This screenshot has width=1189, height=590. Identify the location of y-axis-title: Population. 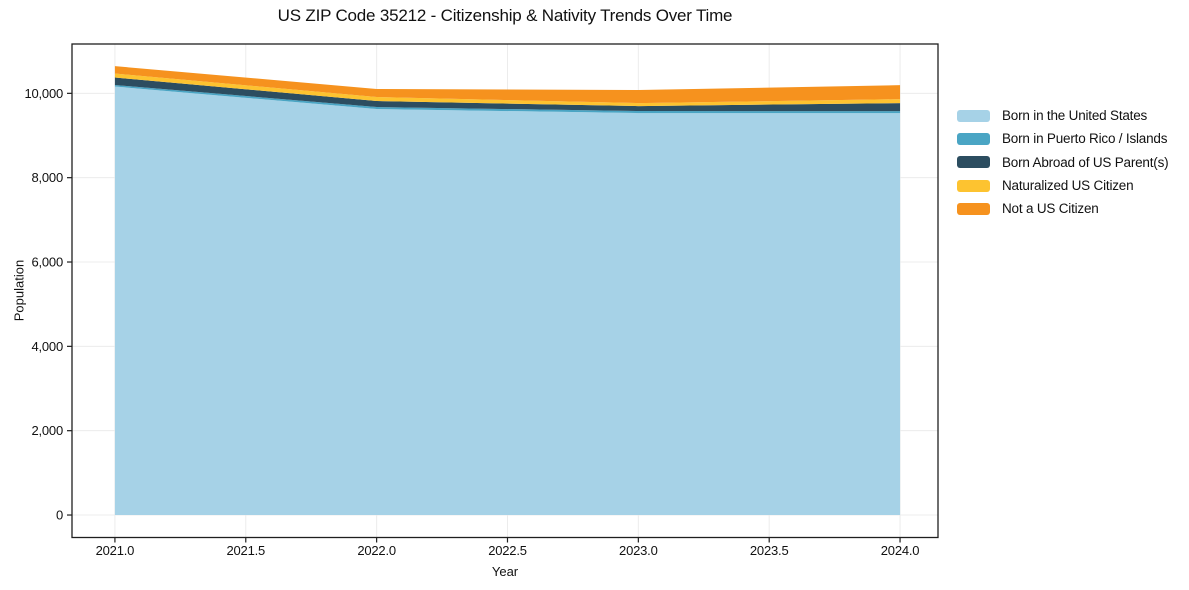
(19, 290).